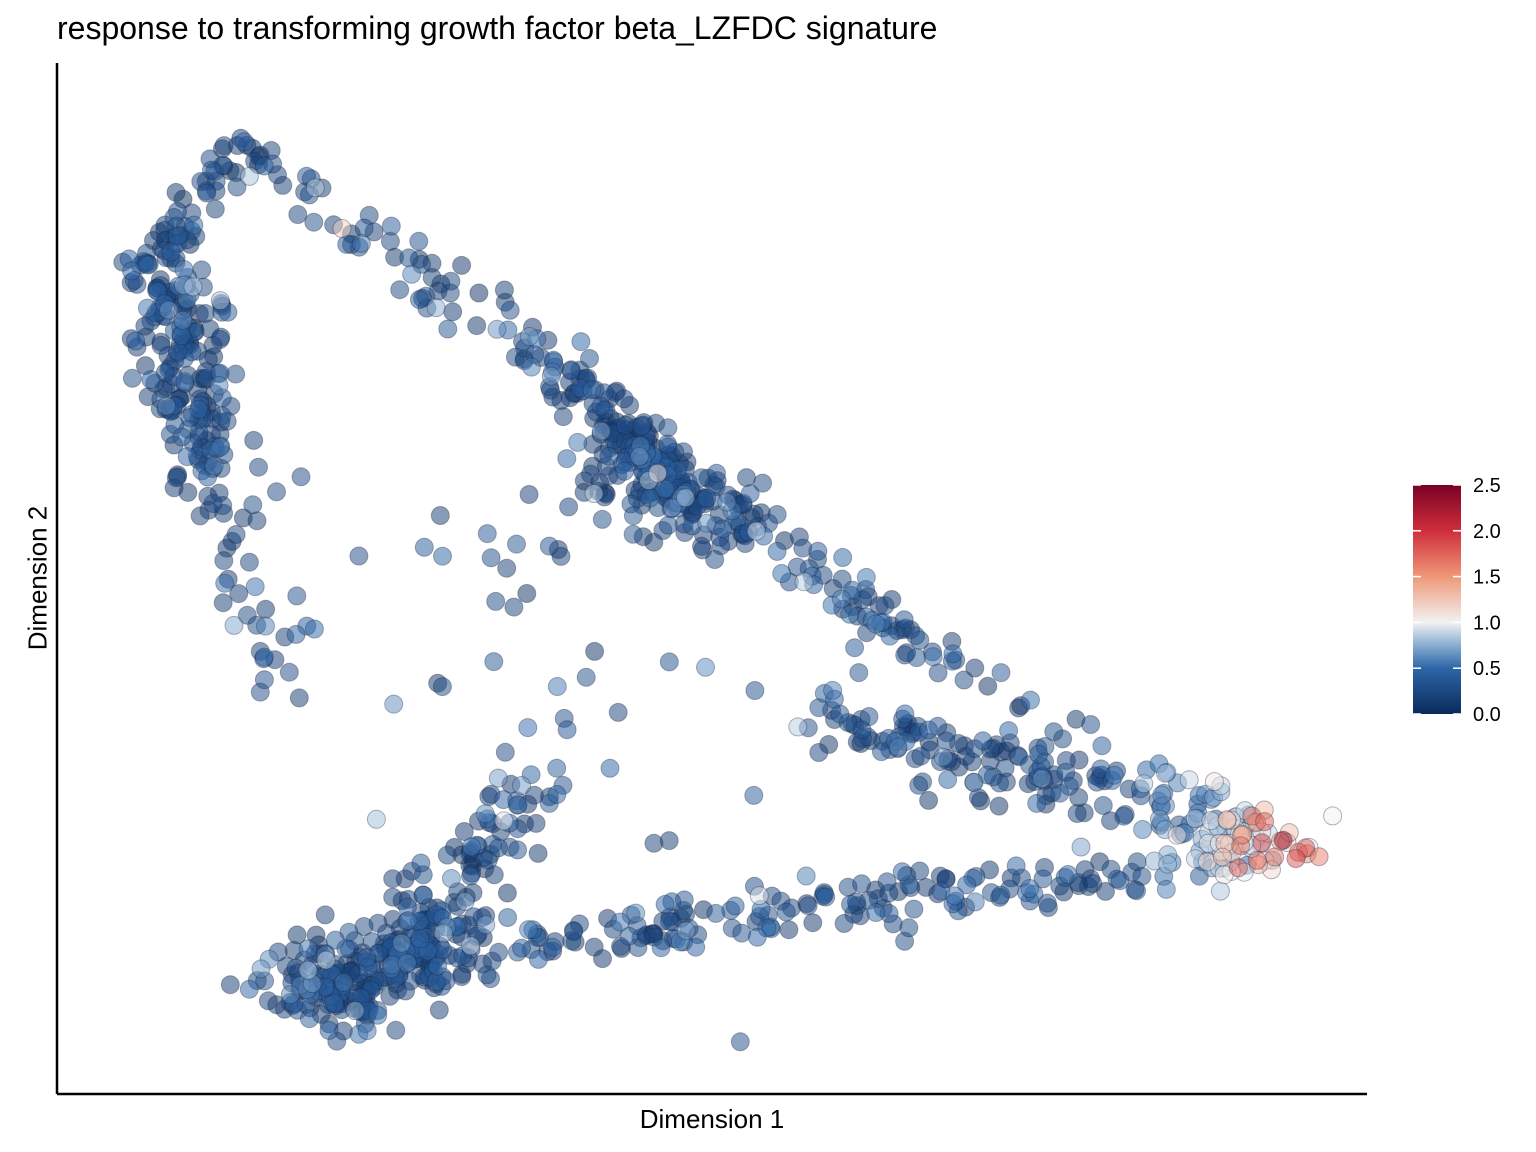 The width and height of the screenshot is (1536, 1152). What do you see at coordinates (1487, 623) in the screenshot?
I see `colorbar-tick-label: 1.0` at bounding box center [1487, 623].